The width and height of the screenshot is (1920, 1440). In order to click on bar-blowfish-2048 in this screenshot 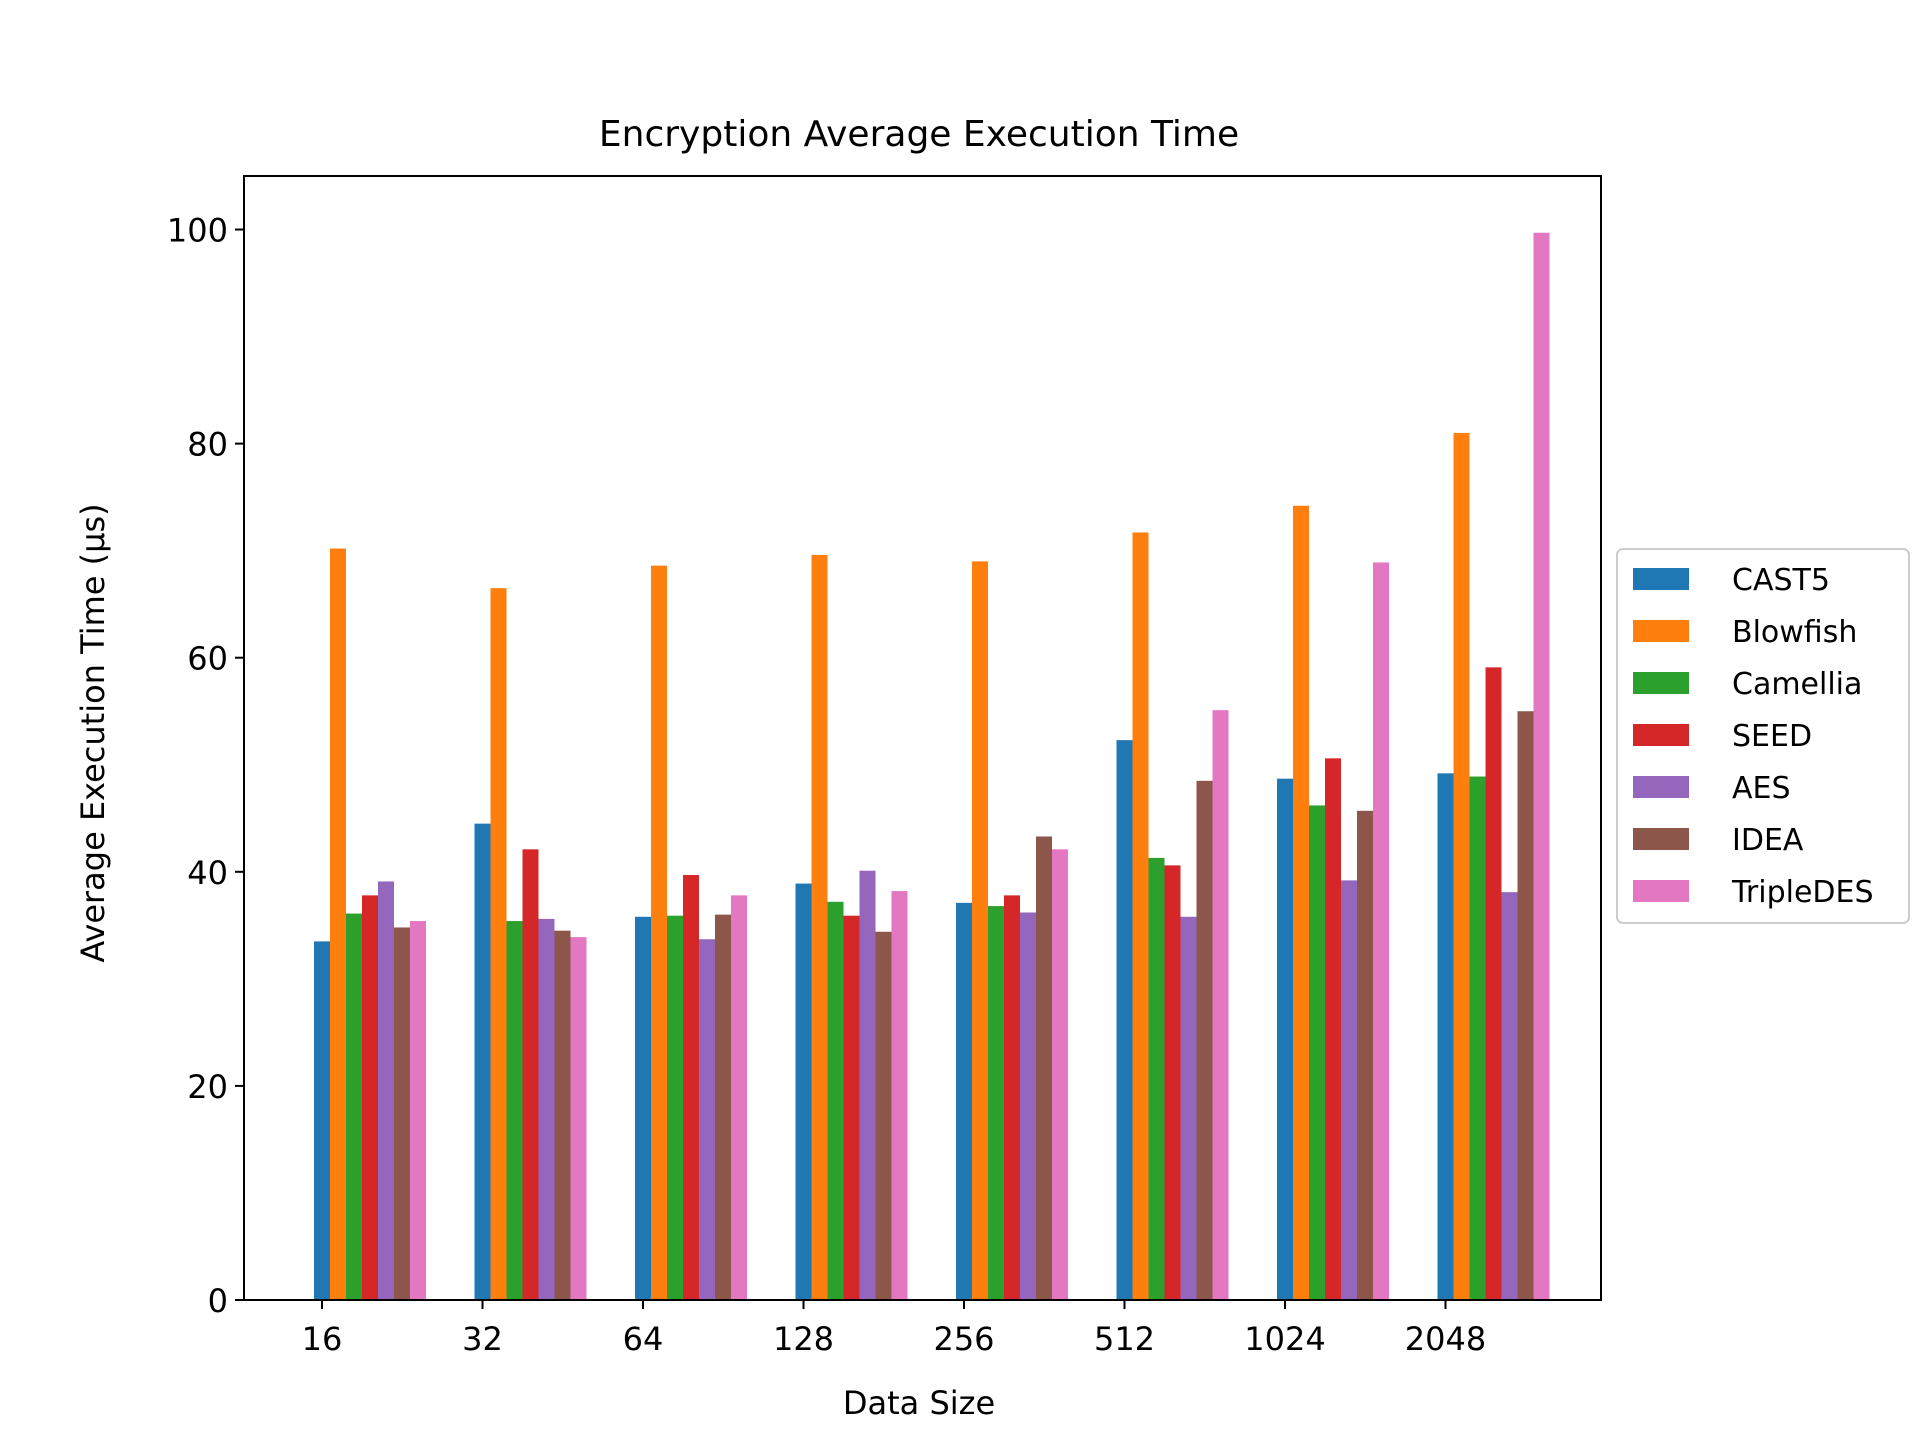, I will do `click(1461, 866)`.